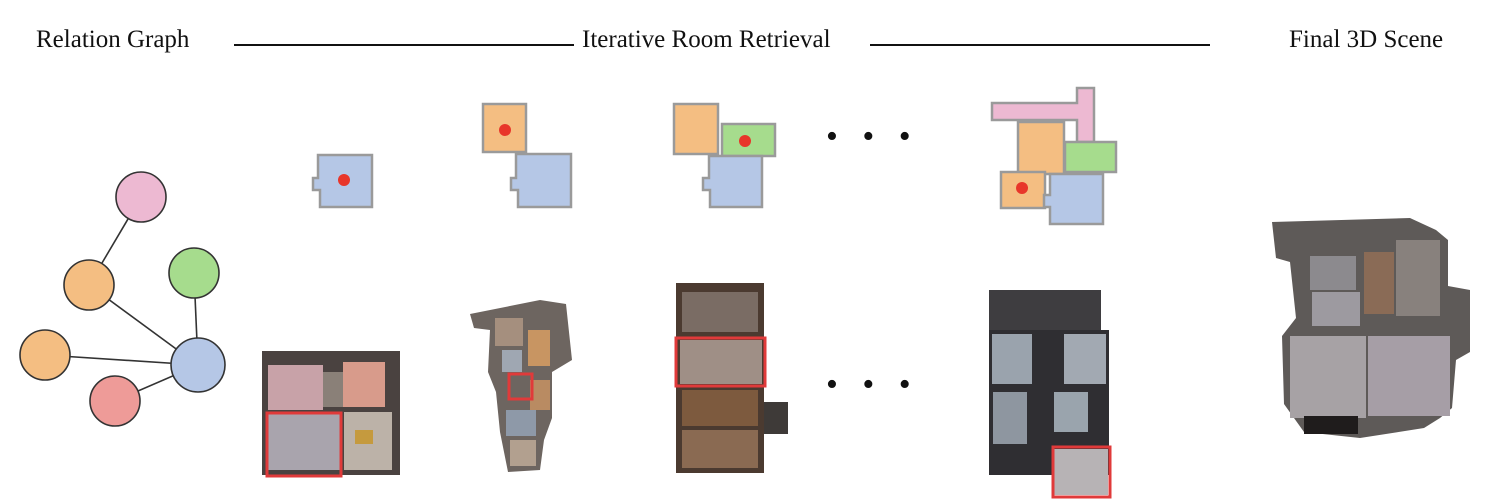 The height and width of the screenshot is (500, 1500). What do you see at coordinates (776, 418) in the screenshot?
I see `scene-annex` at bounding box center [776, 418].